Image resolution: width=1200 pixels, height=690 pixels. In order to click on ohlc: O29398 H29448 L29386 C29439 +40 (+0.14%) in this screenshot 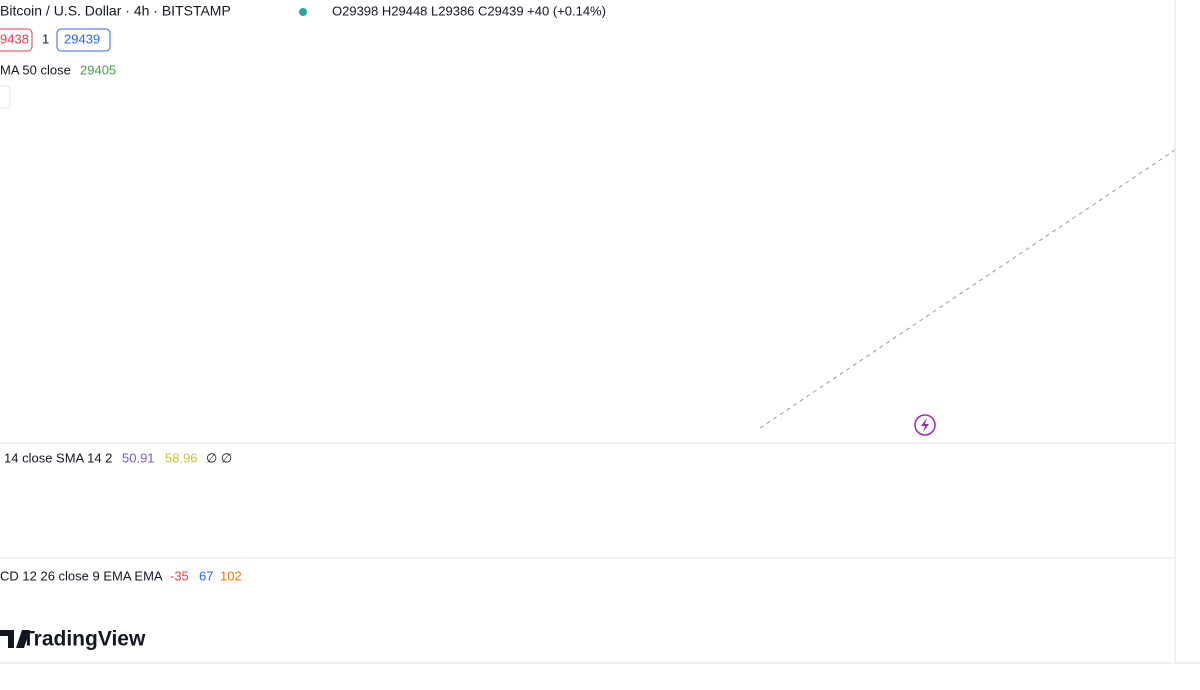, I will do `click(469, 10)`.